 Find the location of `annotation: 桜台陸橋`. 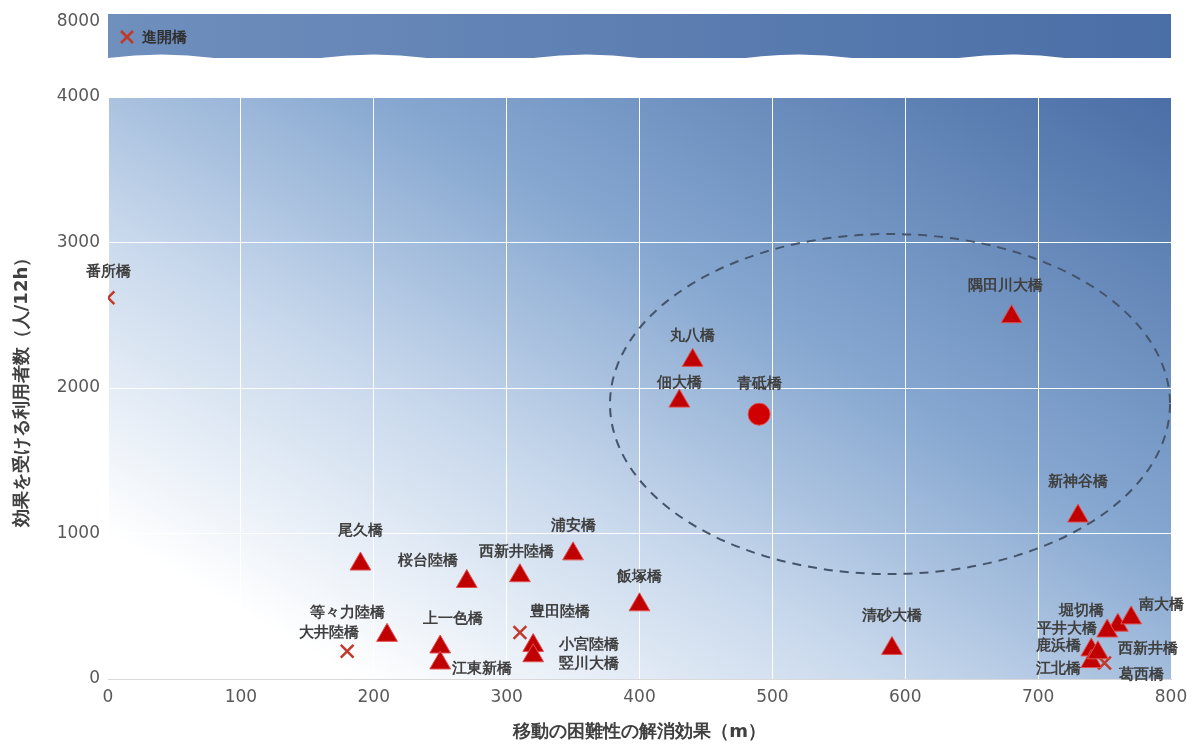

annotation: 桜台陸橋 is located at coordinates (427, 560).